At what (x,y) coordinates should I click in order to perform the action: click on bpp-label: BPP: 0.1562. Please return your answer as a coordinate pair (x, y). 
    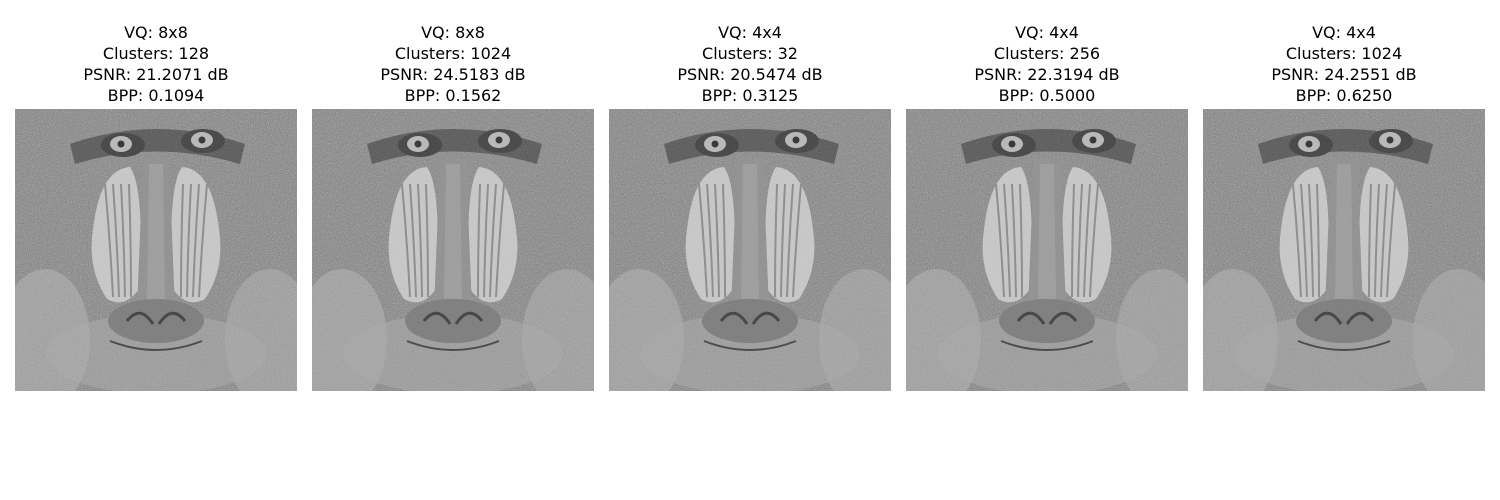
    Looking at the image, I should click on (453, 95).